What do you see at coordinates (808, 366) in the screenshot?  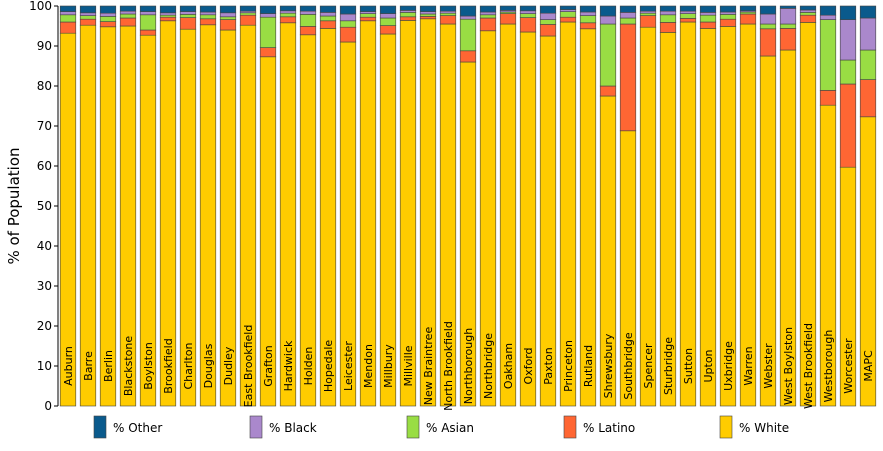 I see `category-label: West Brookfield` at bounding box center [808, 366].